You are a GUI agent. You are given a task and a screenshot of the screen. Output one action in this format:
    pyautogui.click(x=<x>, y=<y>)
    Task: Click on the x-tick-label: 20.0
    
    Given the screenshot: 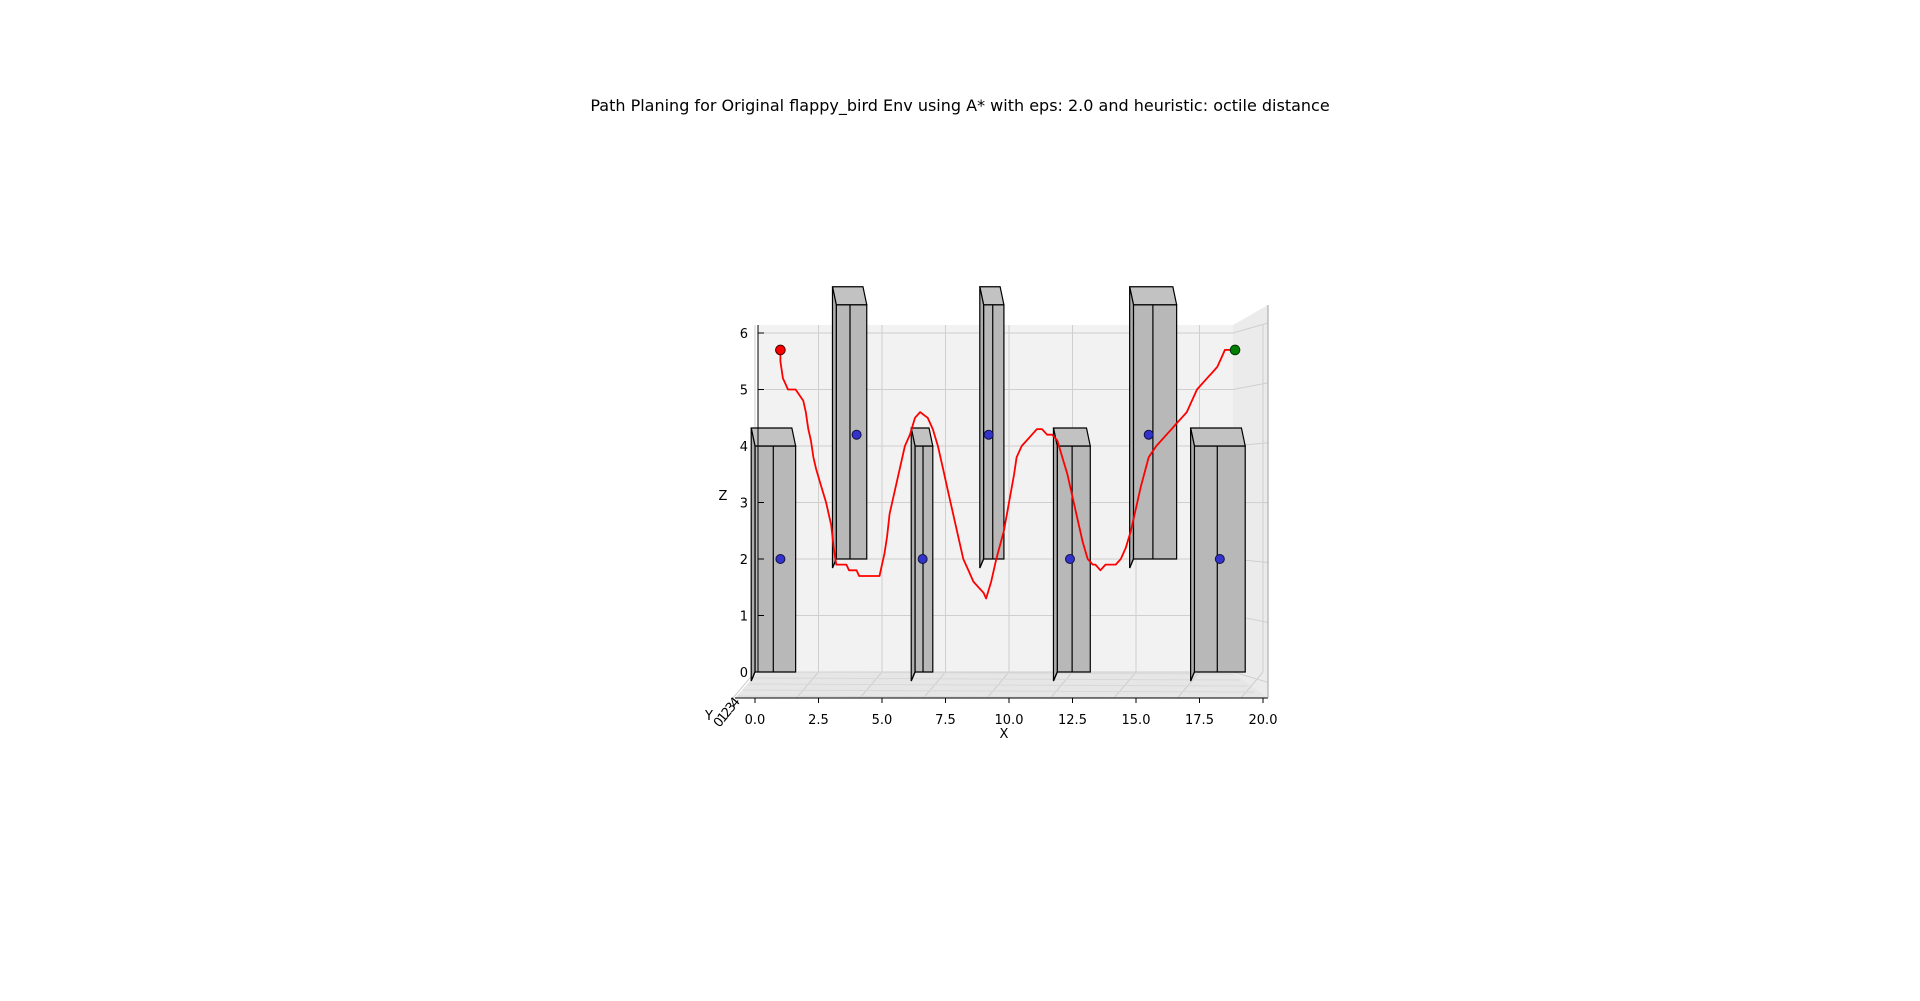 What is the action you would take?
    pyautogui.click(x=1263, y=720)
    